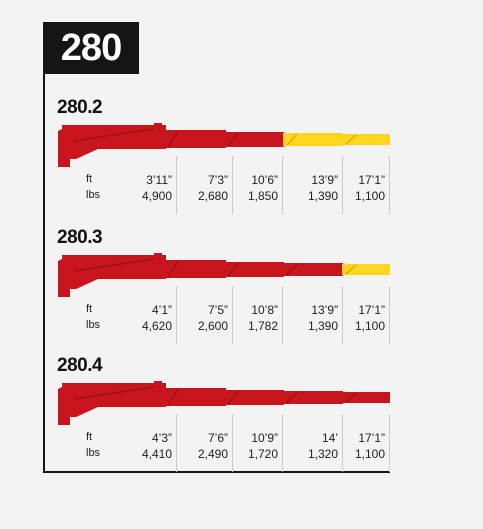 Image resolution: width=483 pixels, height=529 pixels. Describe the element at coordinates (312, 443) in the screenshot. I see `reach-column: 14’ 1,320` at that location.